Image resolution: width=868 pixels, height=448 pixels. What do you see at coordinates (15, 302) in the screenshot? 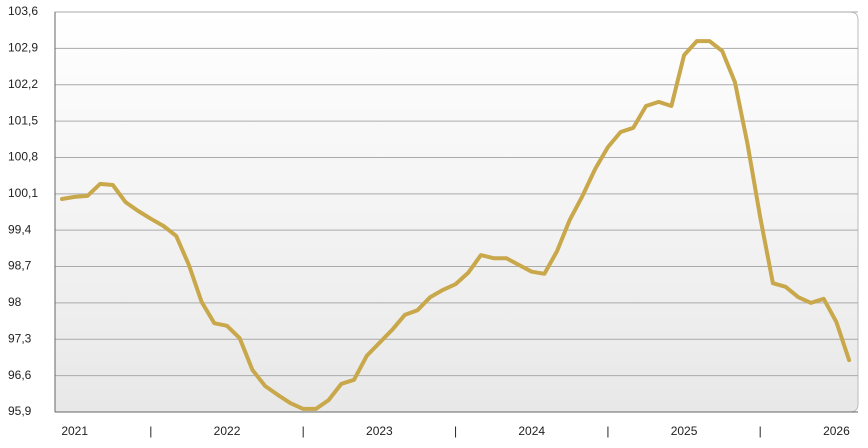
I see `y-tick-label: 98` at bounding box center [15, 302].